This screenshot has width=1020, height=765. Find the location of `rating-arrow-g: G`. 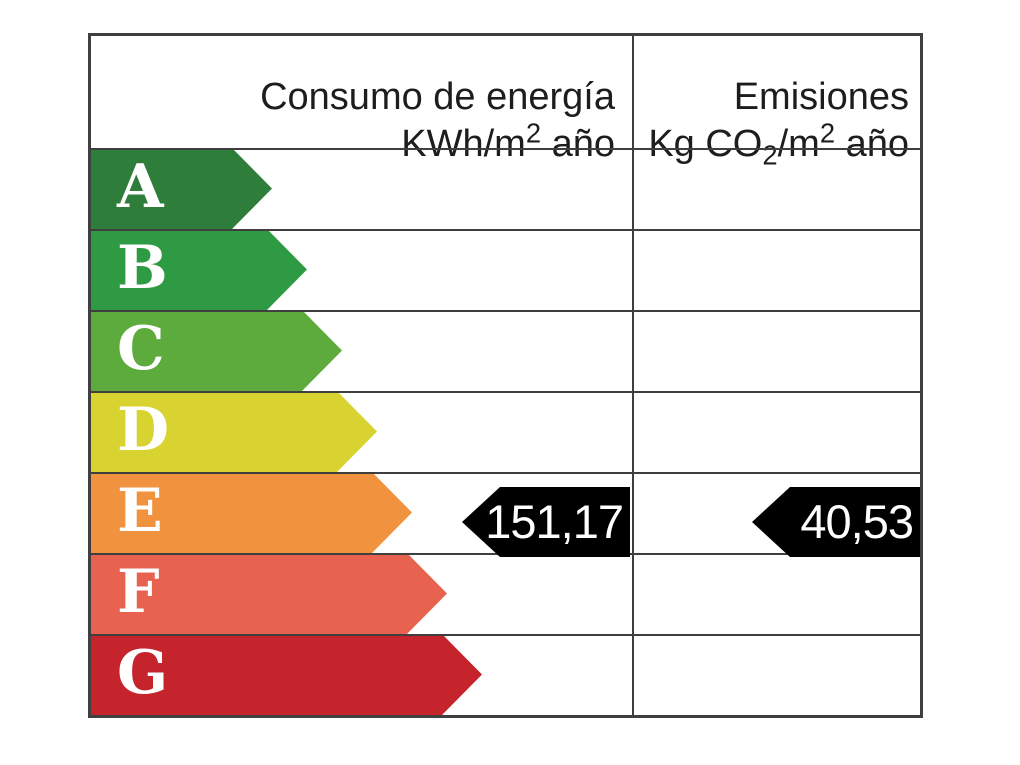

rating-arrow-g: G is located at coordinates (286, 674).